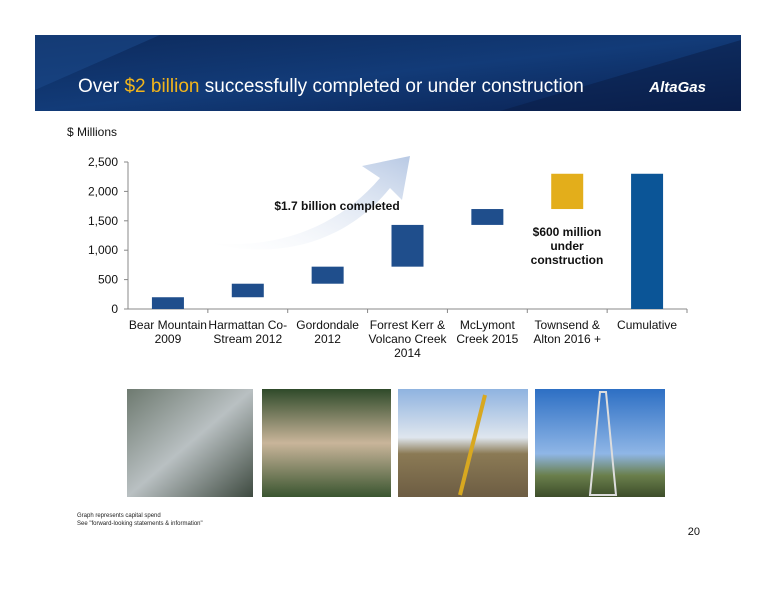  I want to click on x-tick-label: McLymont Creek 2015, so click(487, 332).